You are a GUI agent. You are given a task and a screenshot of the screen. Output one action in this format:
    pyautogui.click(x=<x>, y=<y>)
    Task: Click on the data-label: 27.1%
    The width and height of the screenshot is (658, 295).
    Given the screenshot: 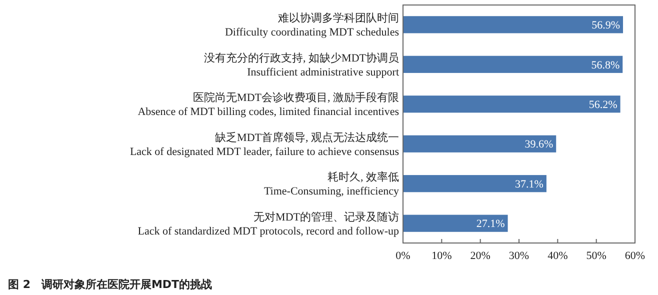 What is the action you would take?
    pyautogui.click(x=490, y=224)
    